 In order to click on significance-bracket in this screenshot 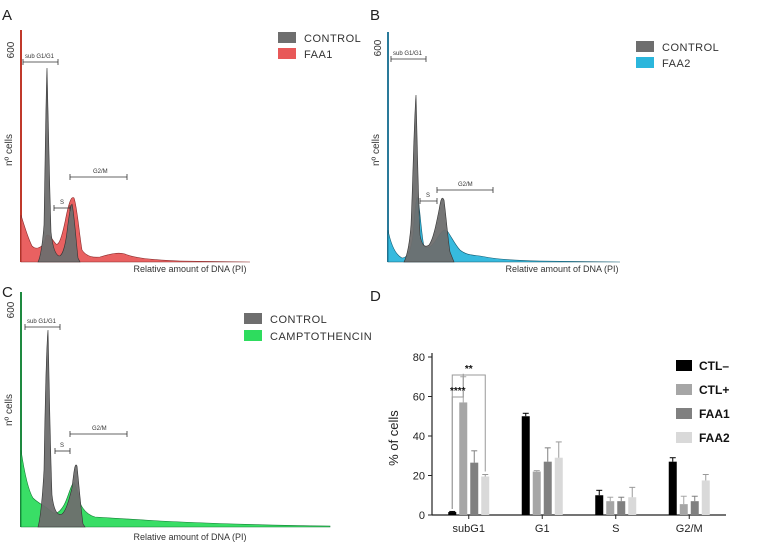, I will do `click(457, 441)`.